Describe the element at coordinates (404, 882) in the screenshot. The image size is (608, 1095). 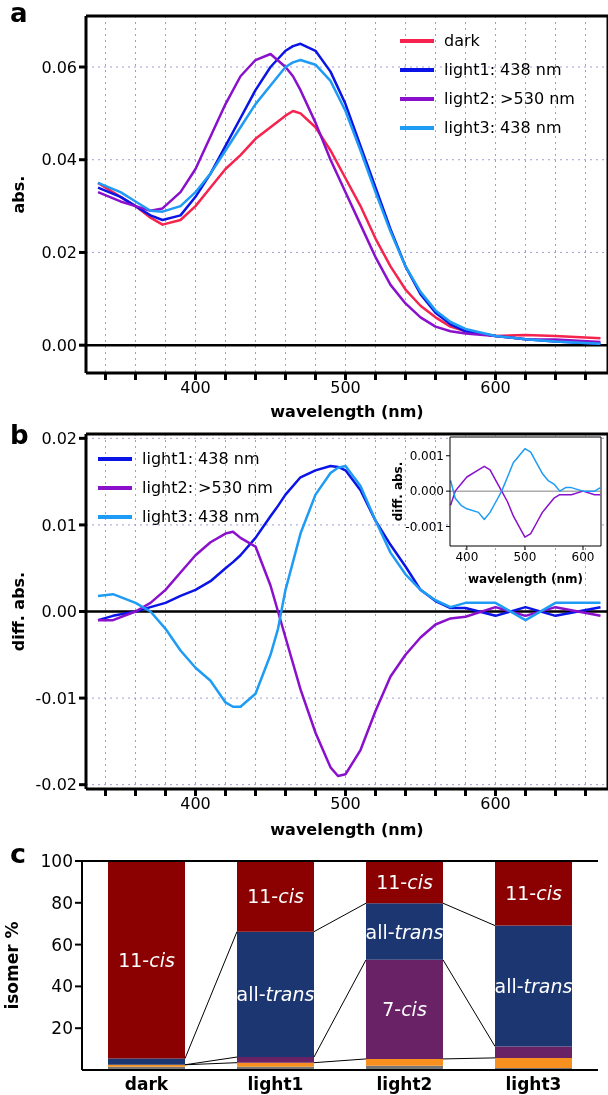
I see `series-label: 11-cis` at that location.